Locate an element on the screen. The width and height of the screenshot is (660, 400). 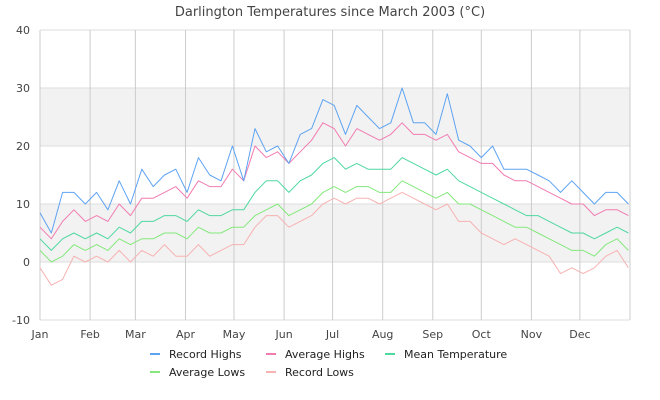
x-tick-label: Jan is located at coordinates (40, 334).